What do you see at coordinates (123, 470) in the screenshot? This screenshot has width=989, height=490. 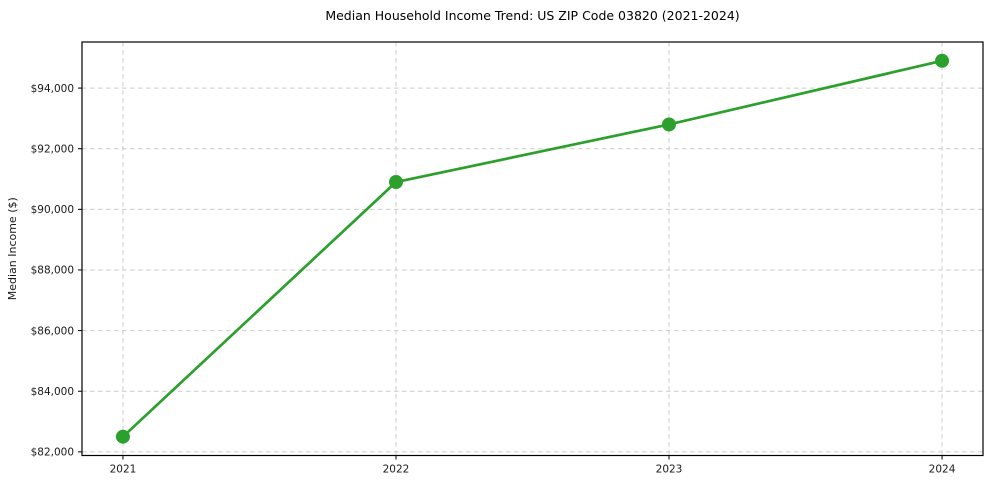 I see `x-tick-label: 2021` at bounding box center [123, 470].